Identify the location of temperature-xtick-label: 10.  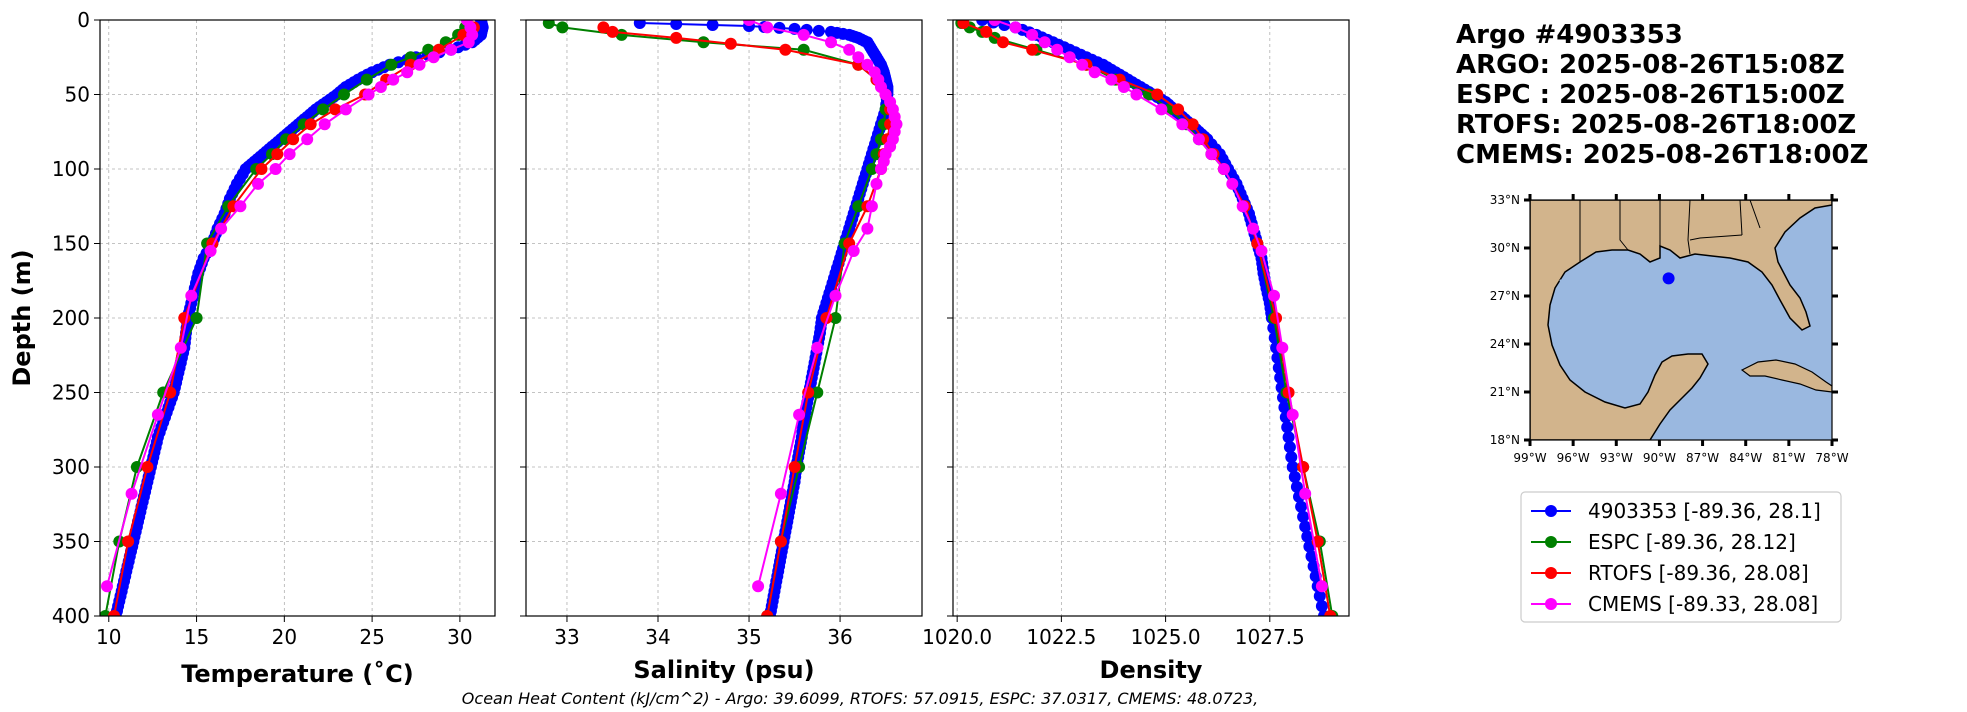
(108, 637).